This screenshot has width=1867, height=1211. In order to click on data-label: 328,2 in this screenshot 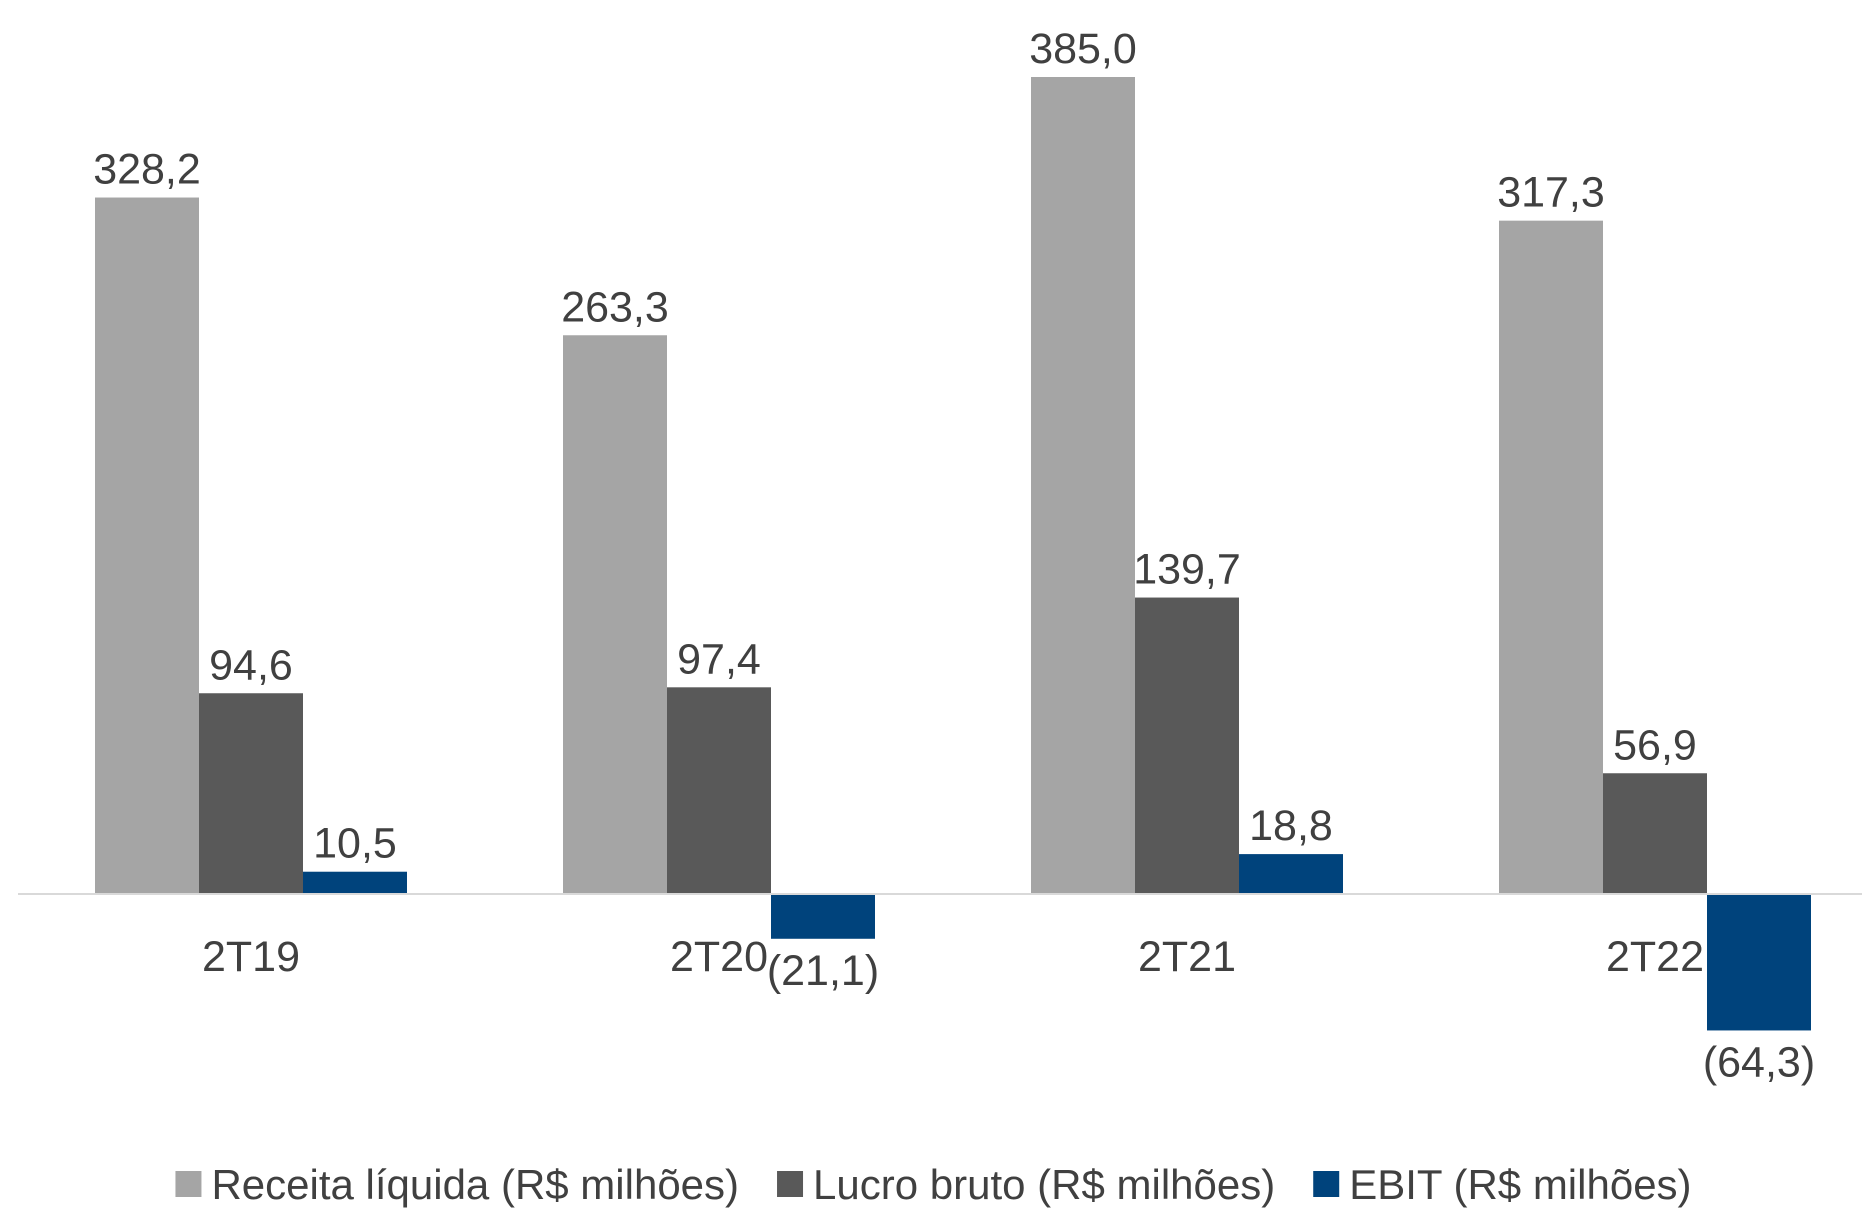, I will do `click(147, 170)`.